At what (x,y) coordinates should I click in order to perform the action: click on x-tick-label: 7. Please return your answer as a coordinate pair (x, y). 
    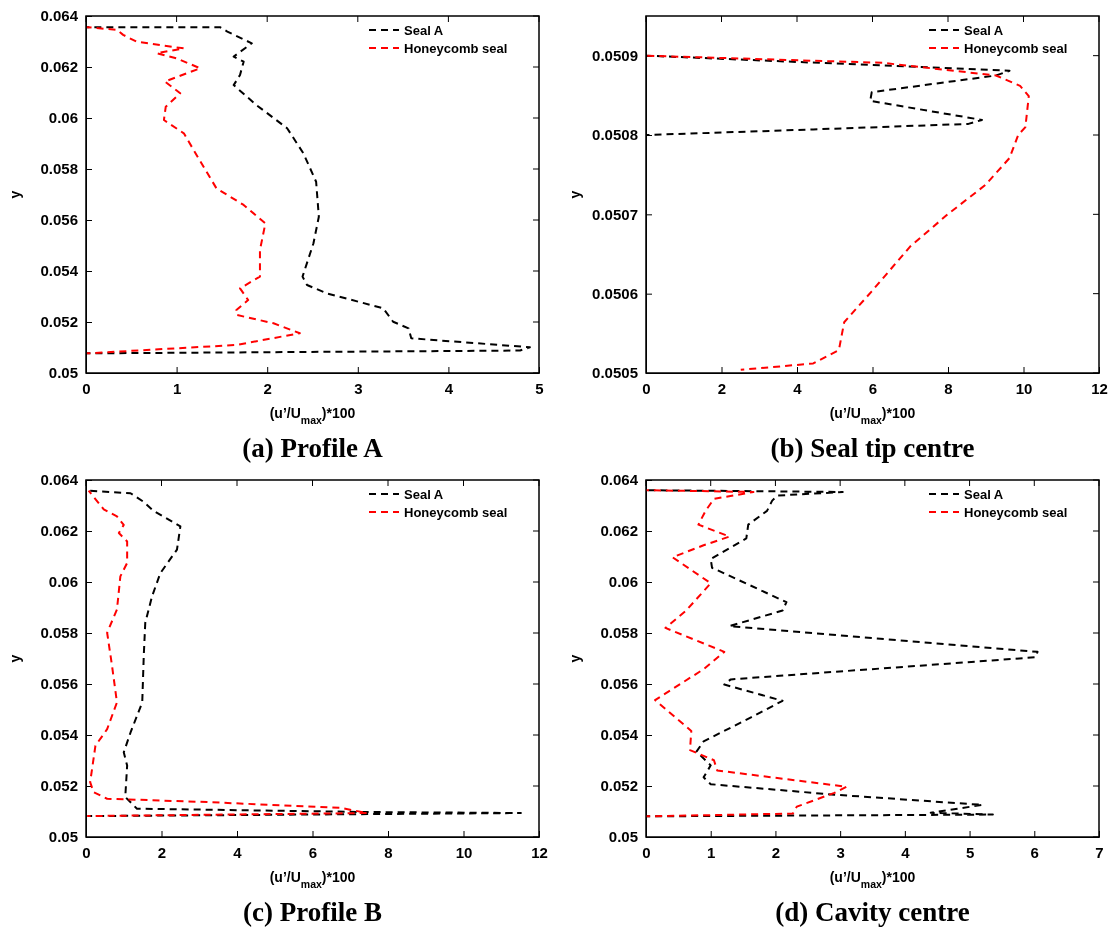
    Looking at the image, I should click on (1099, 852).